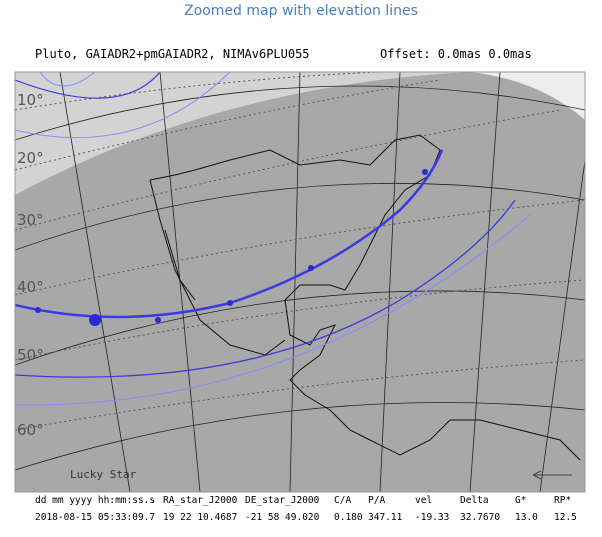 Image resolution: width=602 pixels, height=537 pixels. I want to click on table-cell: 347.11, so click(385, 517).